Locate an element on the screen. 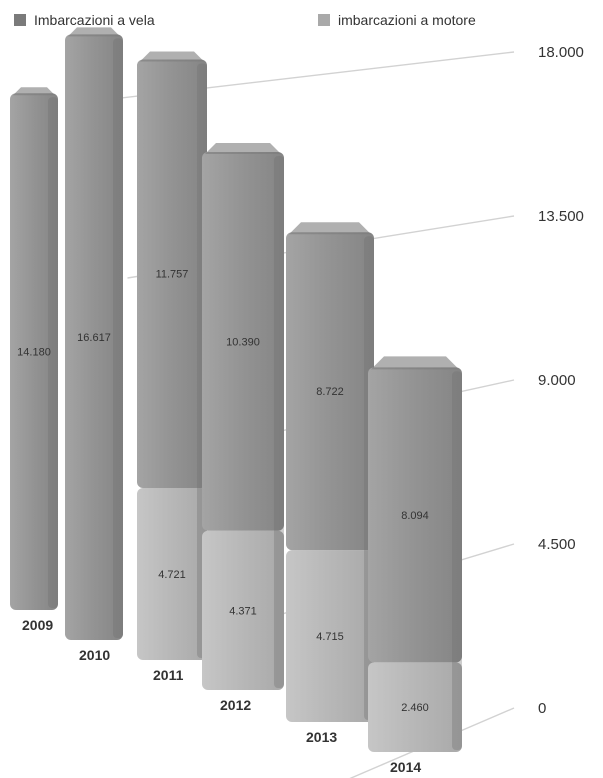 The image size is (603, 778). data-label-vela: 14.180 is located at coordinates (34, 353).